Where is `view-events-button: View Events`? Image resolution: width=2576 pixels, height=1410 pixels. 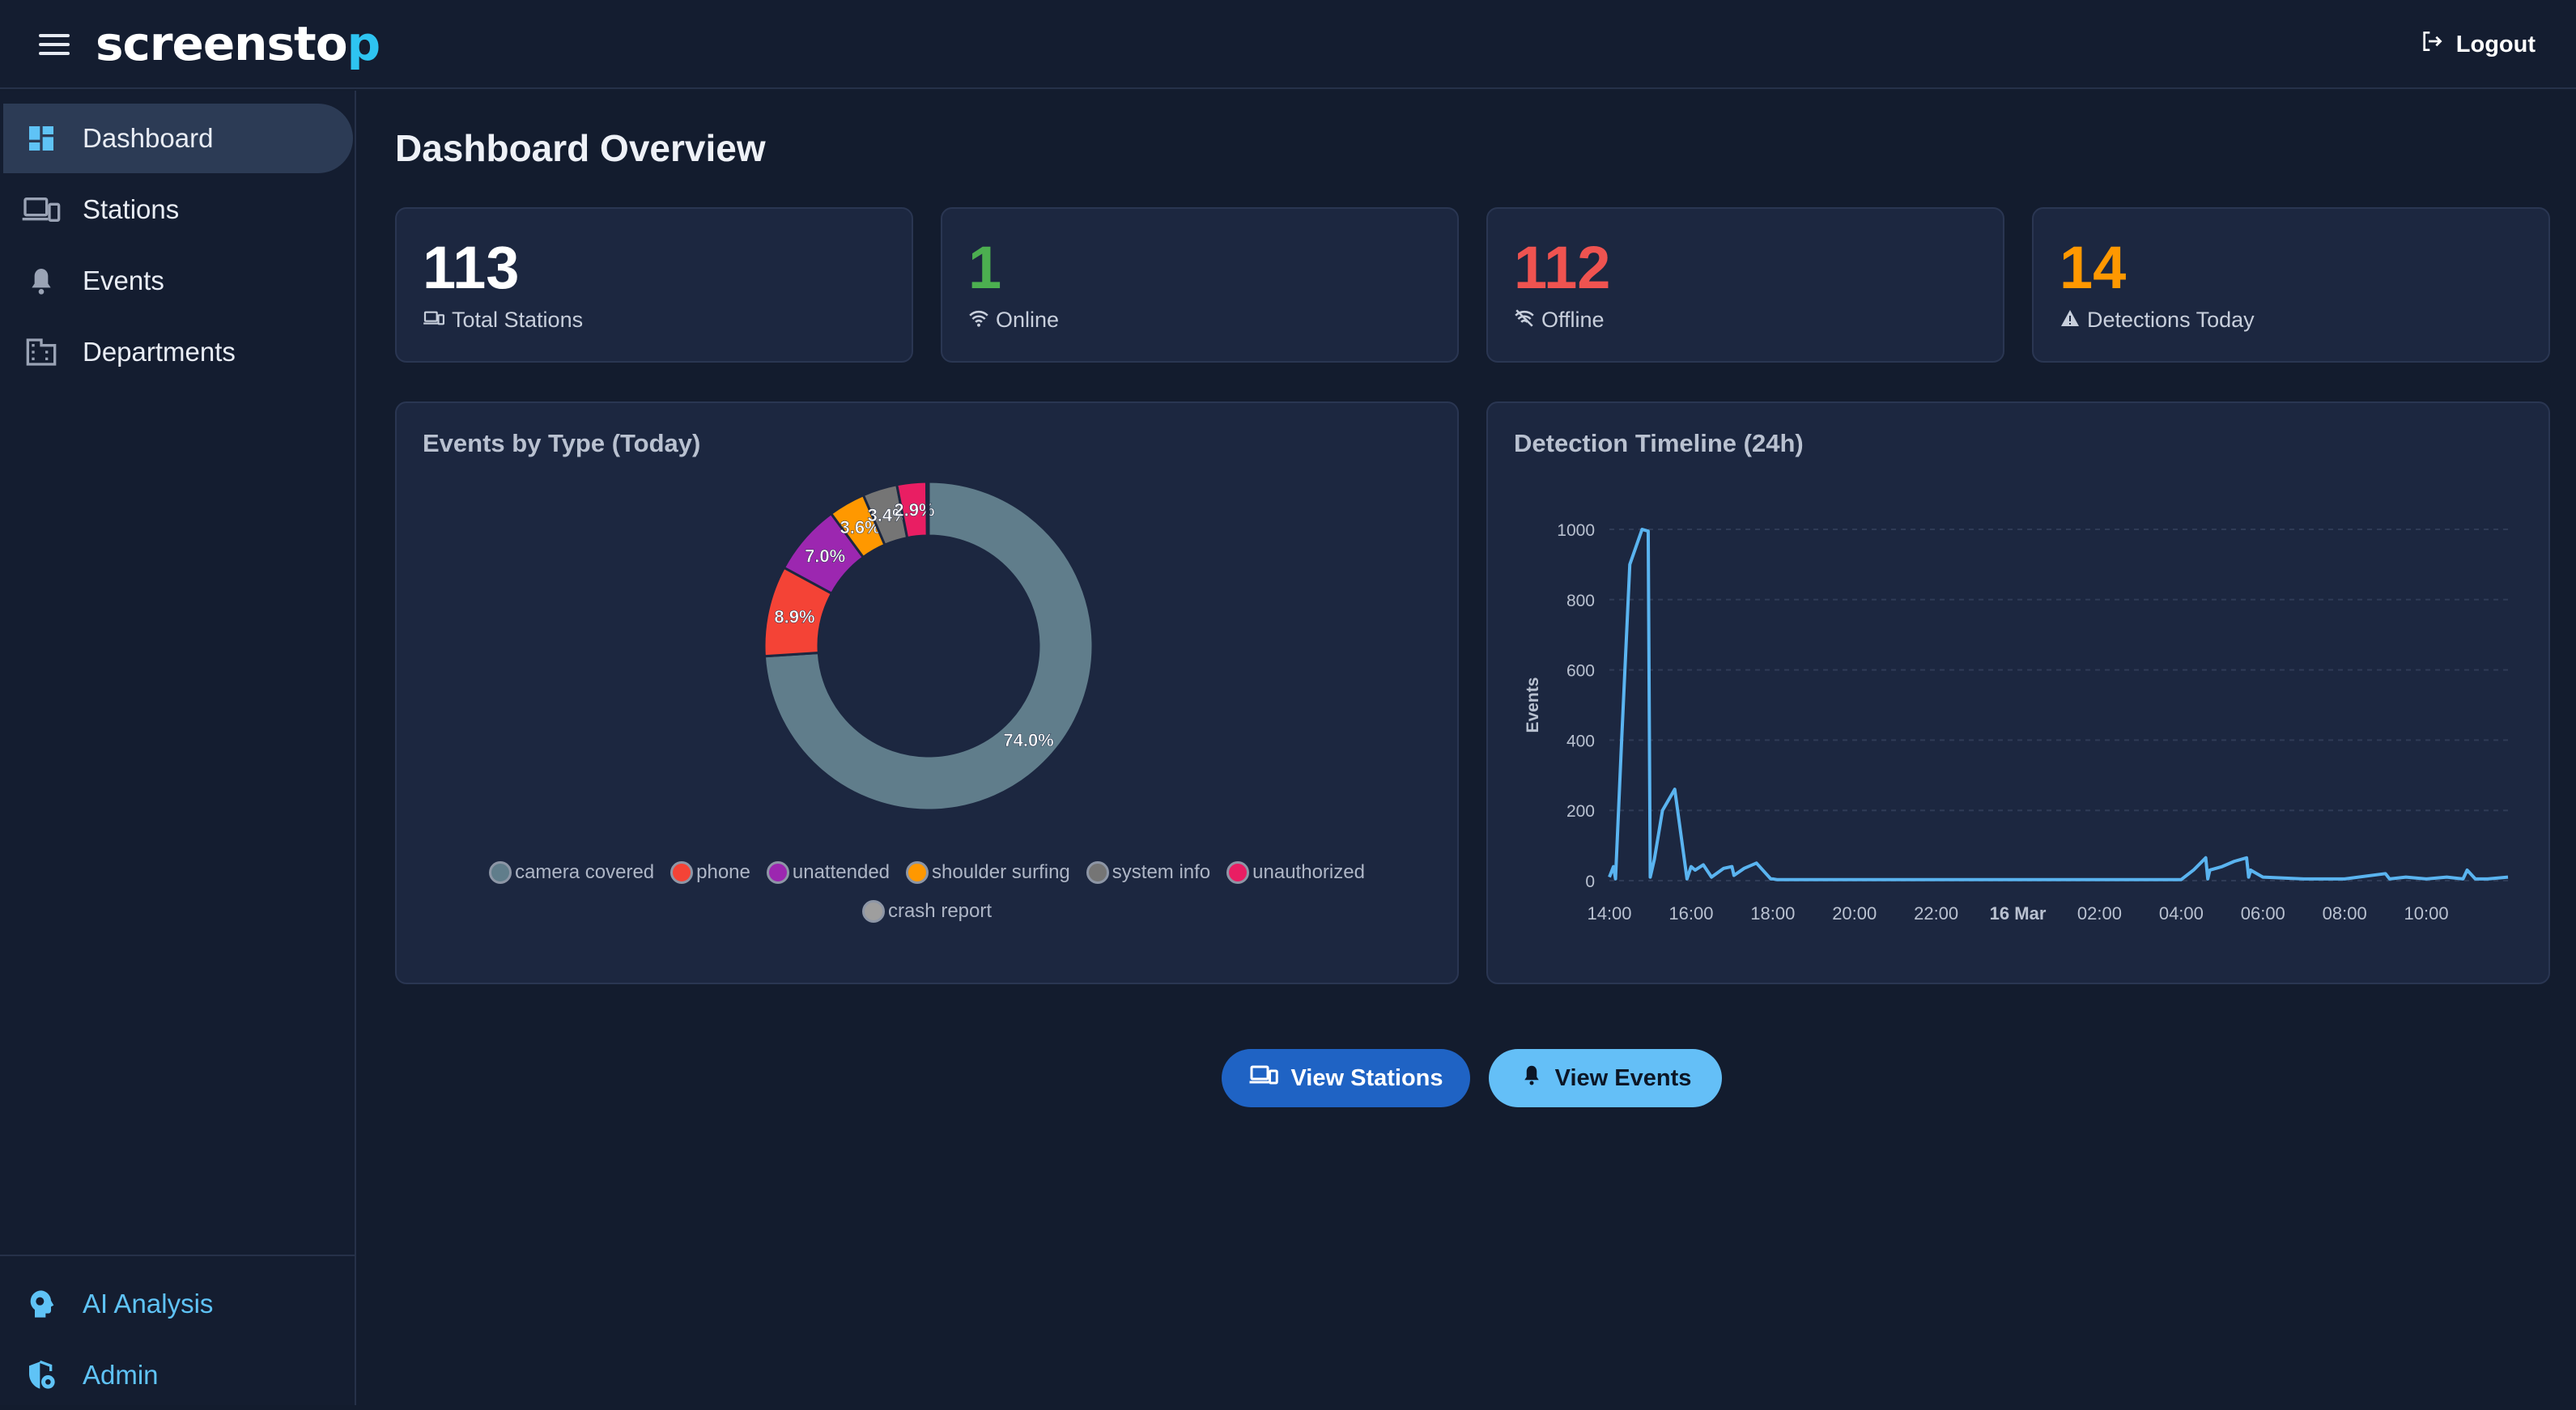 view-events-button: View Events is located at coordinates (1605, 1078).